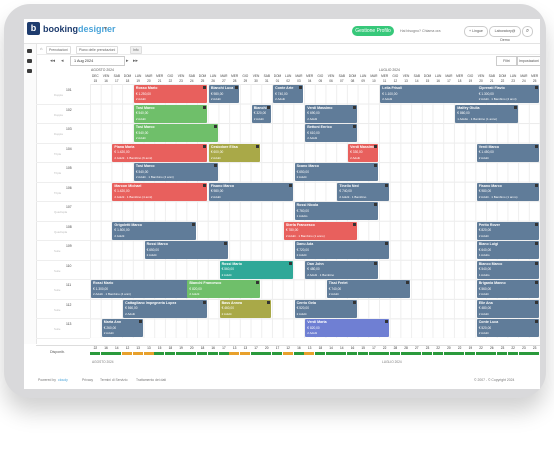  What do you see at coordinates (261, 113) in the screenshot?
I see `booking-block: Bianchi R € 320,00 2 Adulti` at bounding box center [261, 113].